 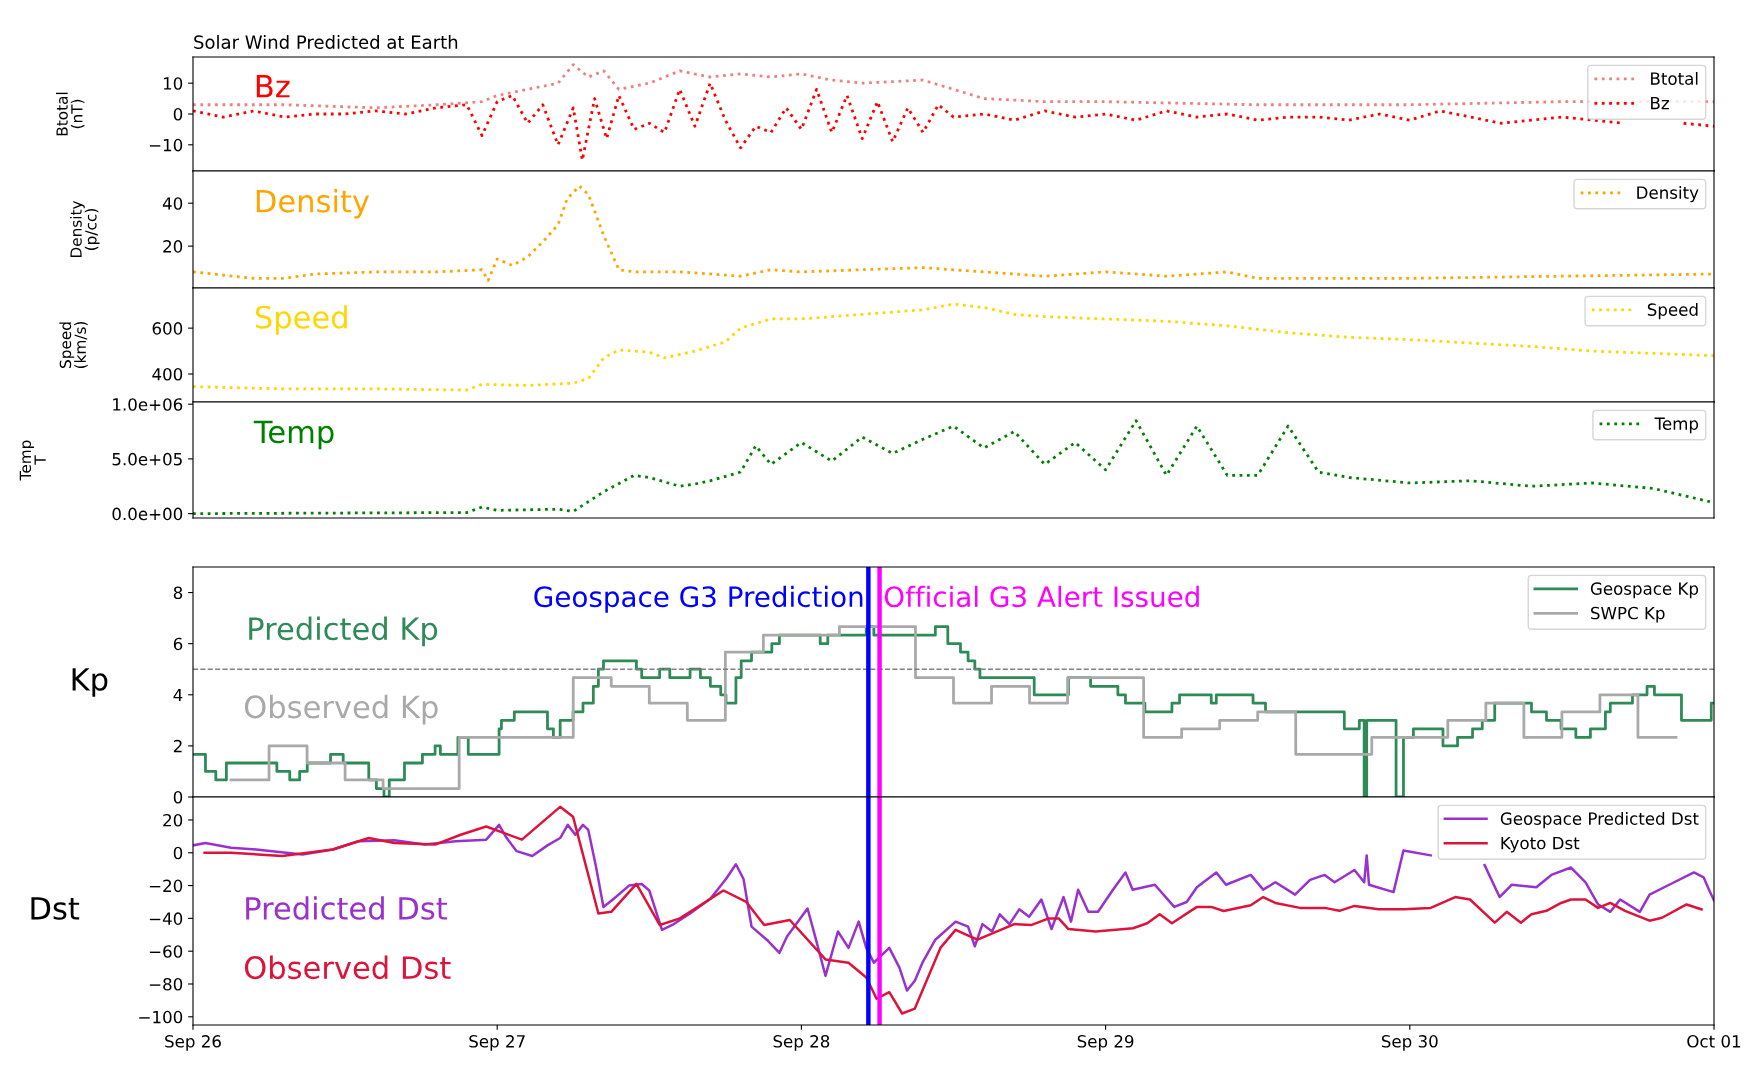 What do you see at coordinates (497, 1043) in the screenshot?
I see `x-tick-label: Sep 27` at bounding box center [497, 1043].